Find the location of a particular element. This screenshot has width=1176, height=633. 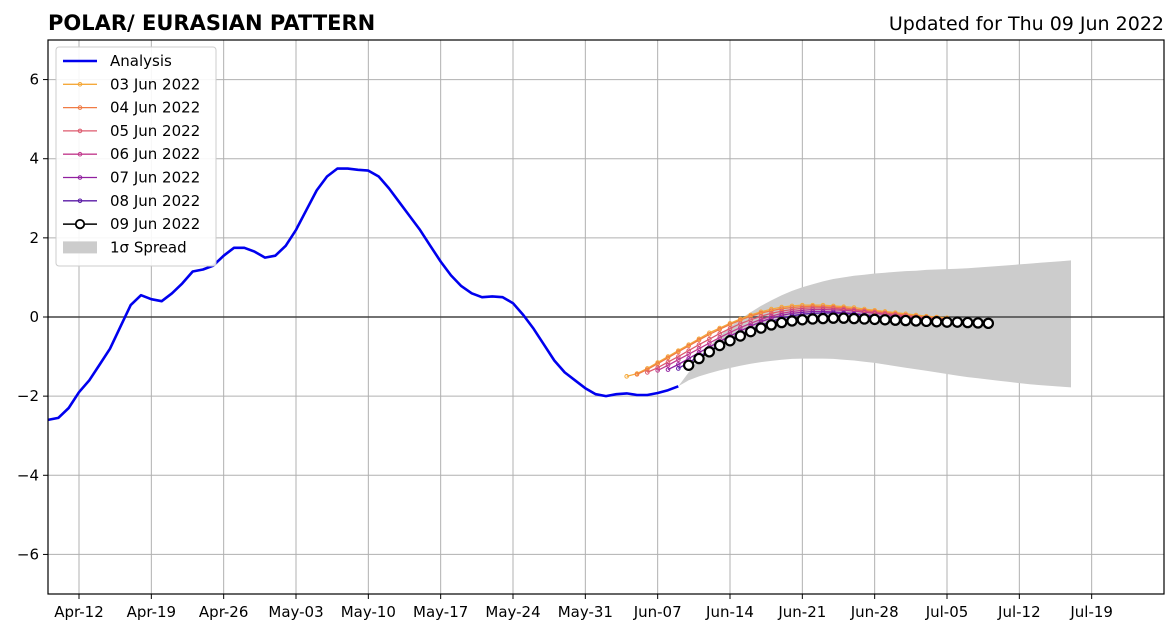

y-tick-label: 6 is located at coordinates (34, 80).